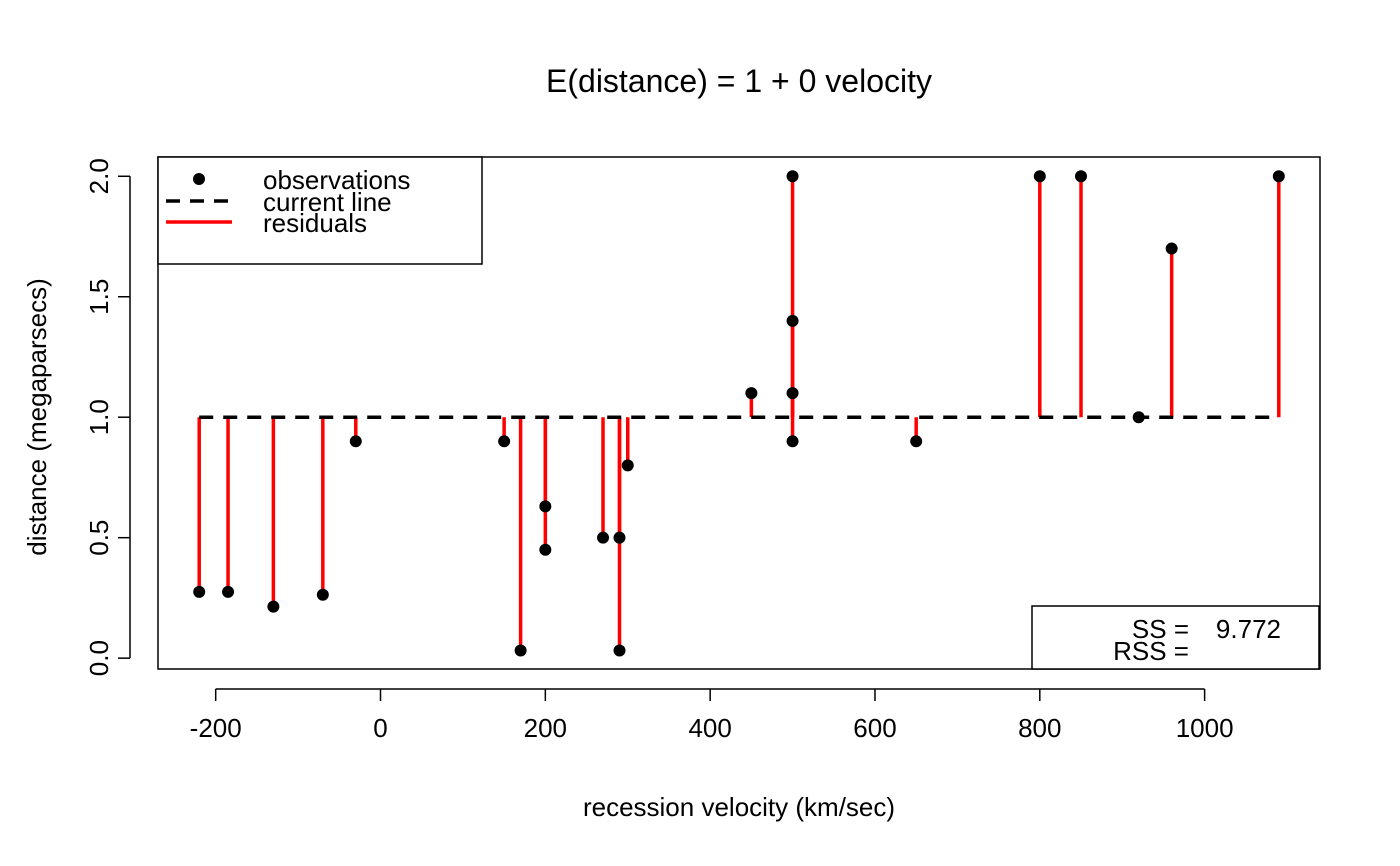 The height and width of the screenshot is (866, 1400). Describe the element at coordinates (327, 202) in the screenshot. I see `legend-label-current-line: current line` at that location.